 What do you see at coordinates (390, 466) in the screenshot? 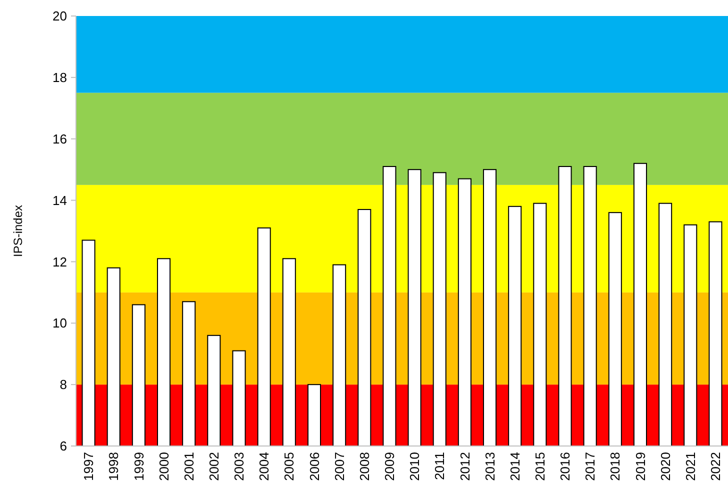
I see `x-tick-label: 2009` at bounding box center [390, 466].